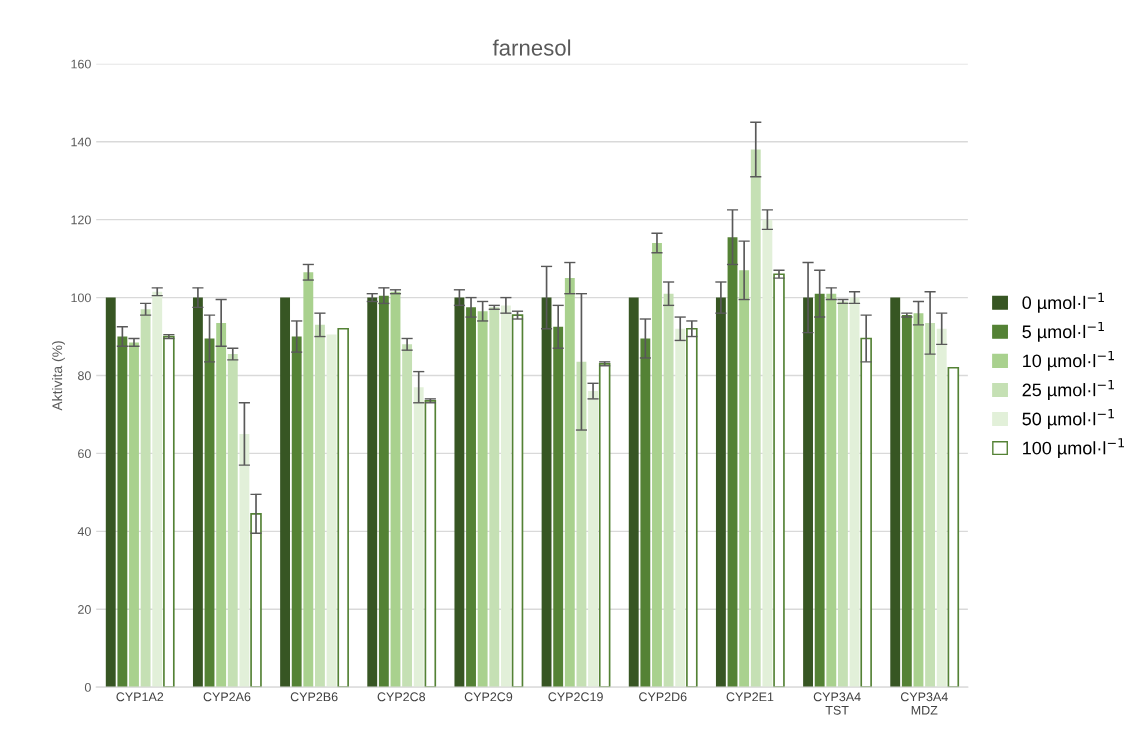 The image size is (1132, 751). Describe the element at coordinates (84, 376) in the screenshot. I see `y-tick-label: 80` at that location.